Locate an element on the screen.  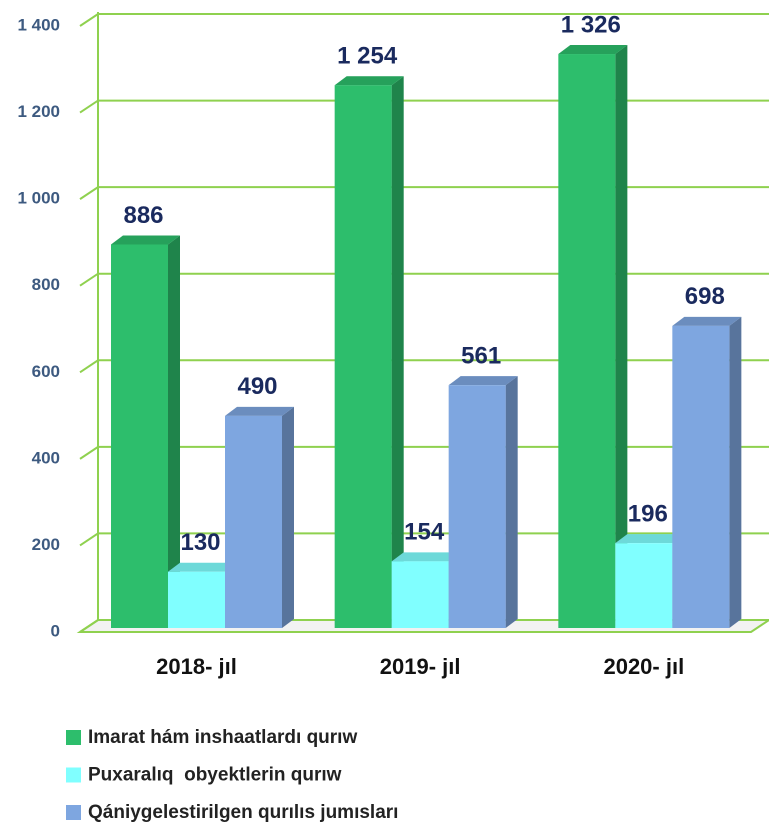
x-tick-label: 2020- jıl is located at coordinates (643, 666).